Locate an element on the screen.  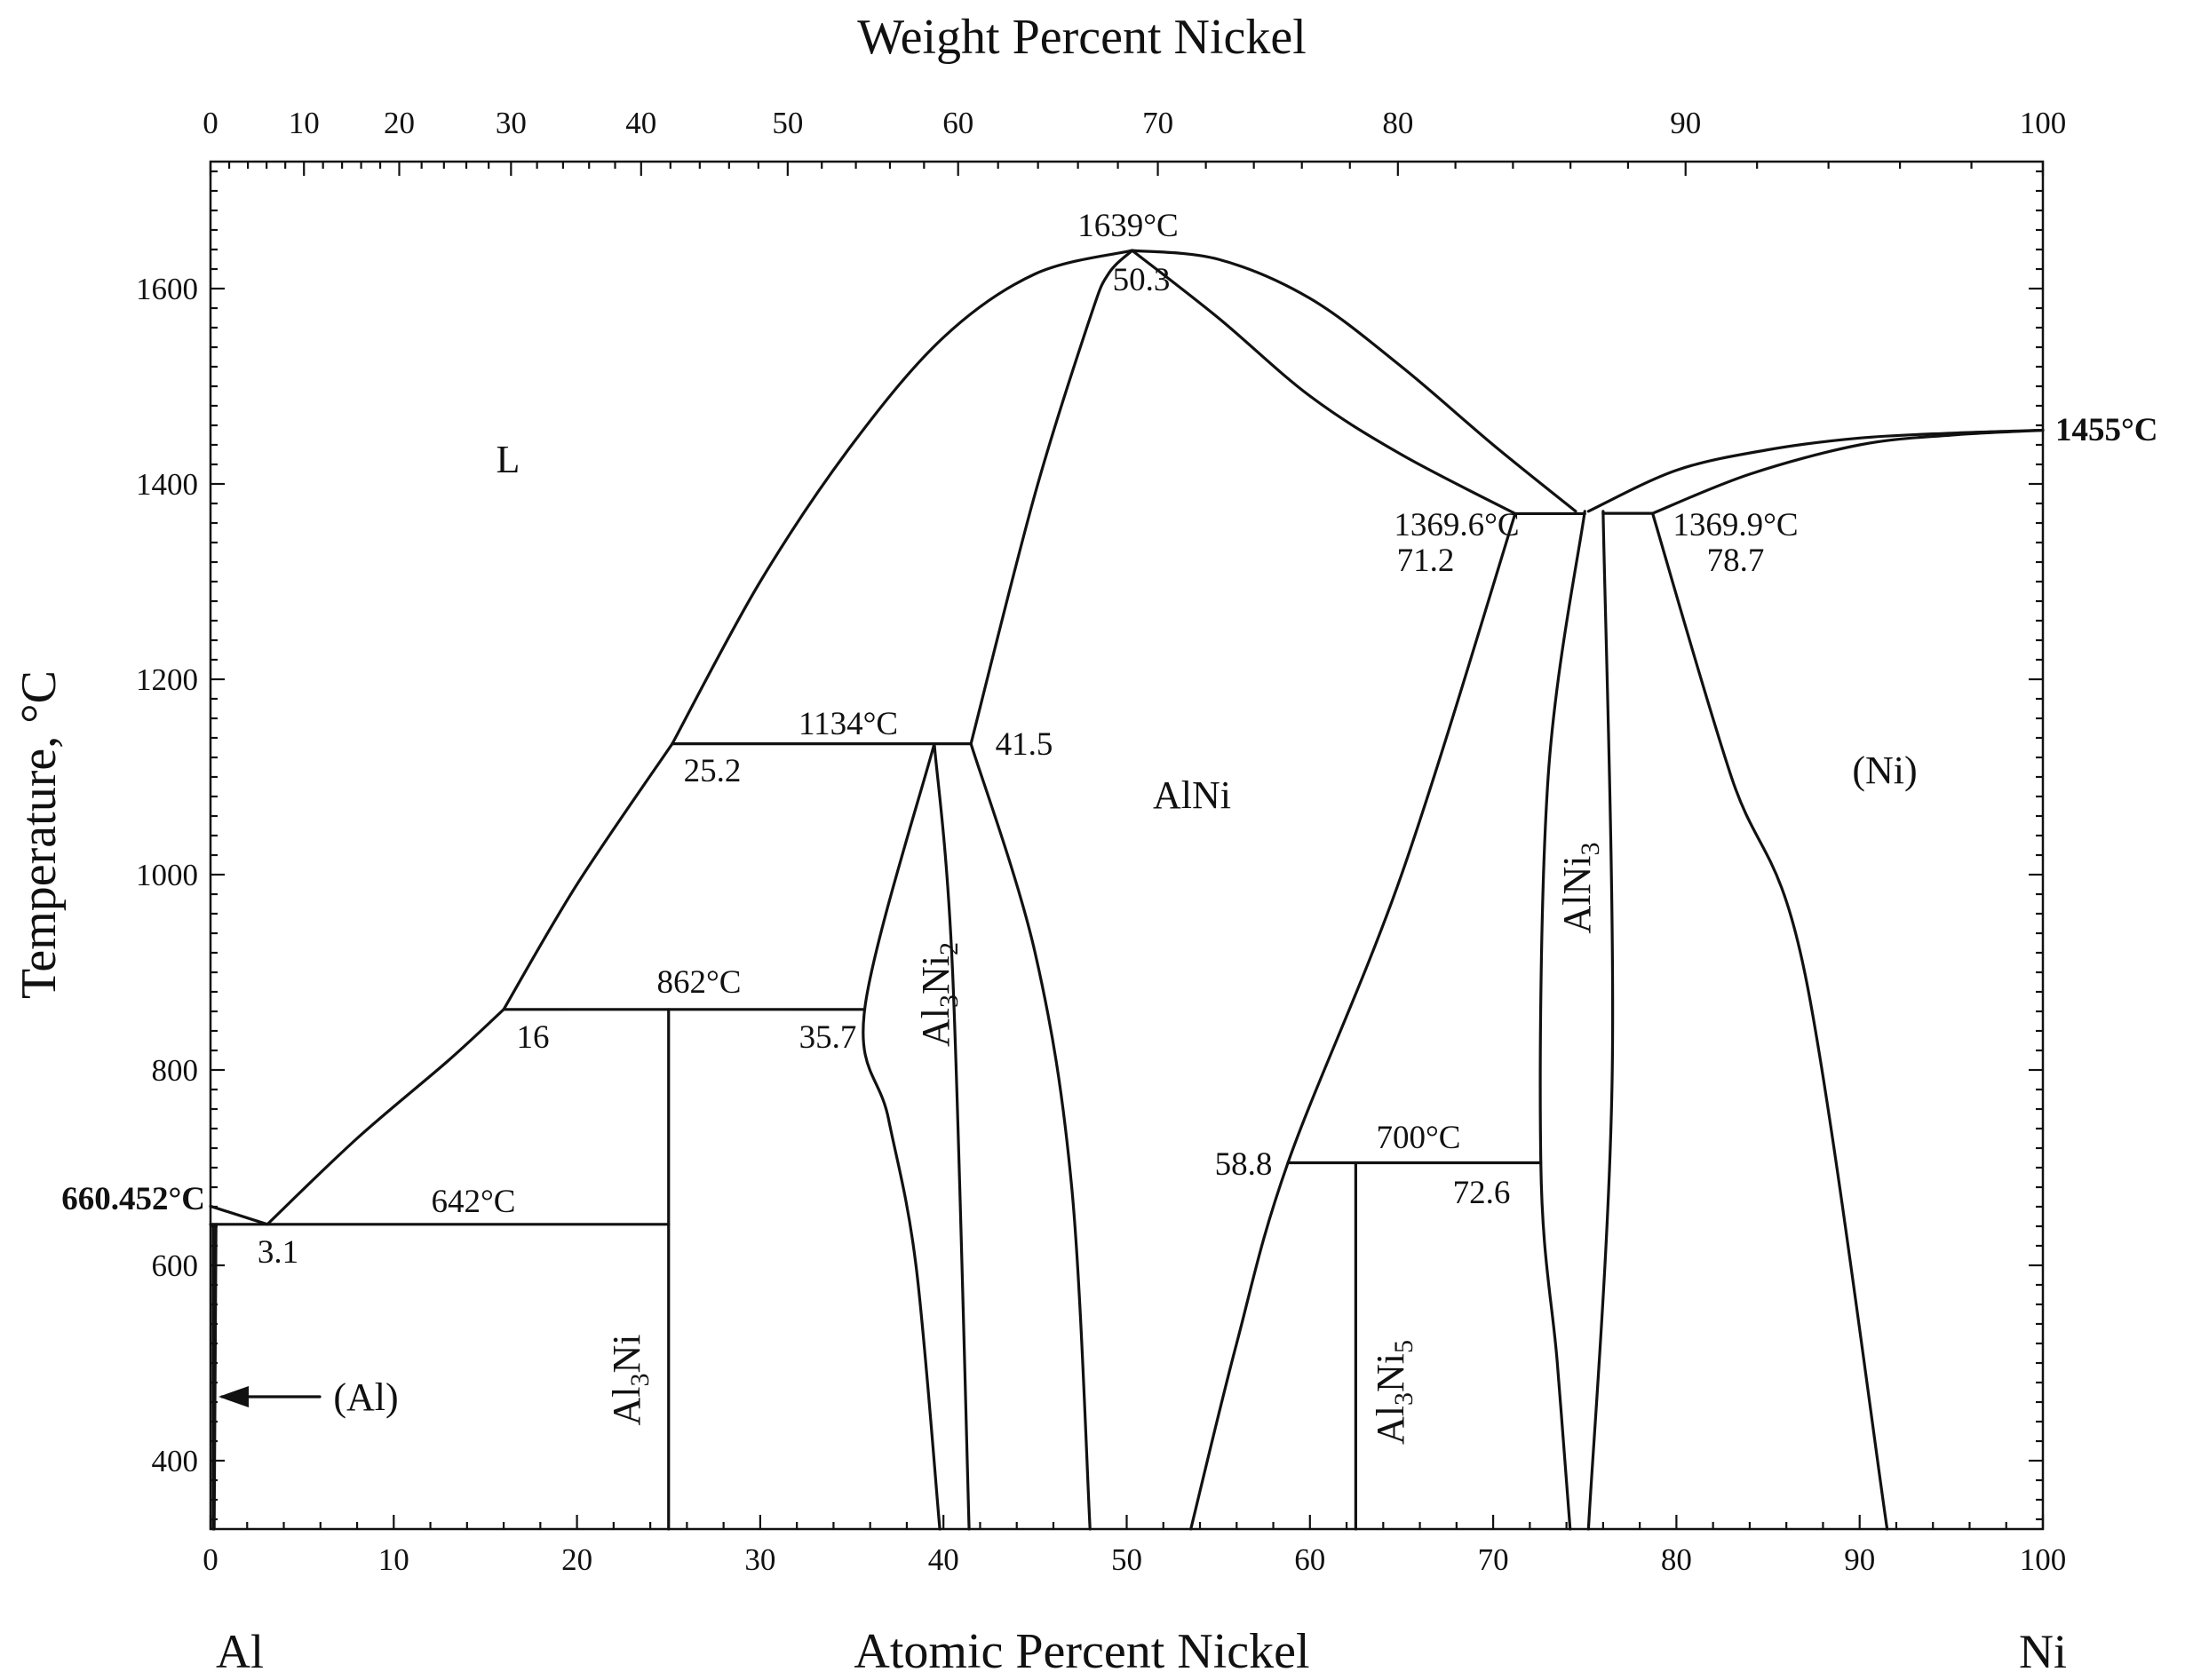
melting-point-al: 660.452°C is located at coordinates (133, 1199).